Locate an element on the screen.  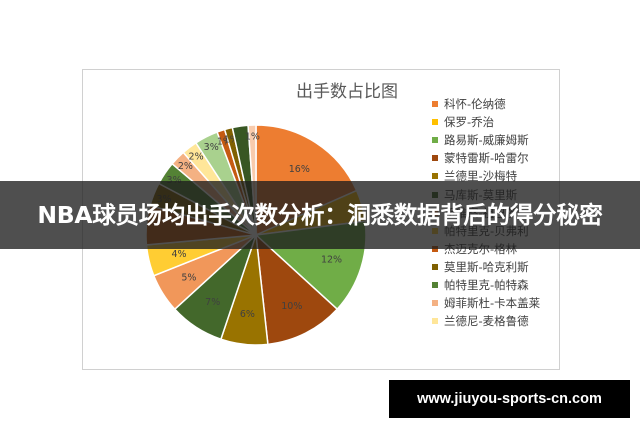
legend-item: 路易斯-威廉姆斯 is located at coordinates (497, 140).